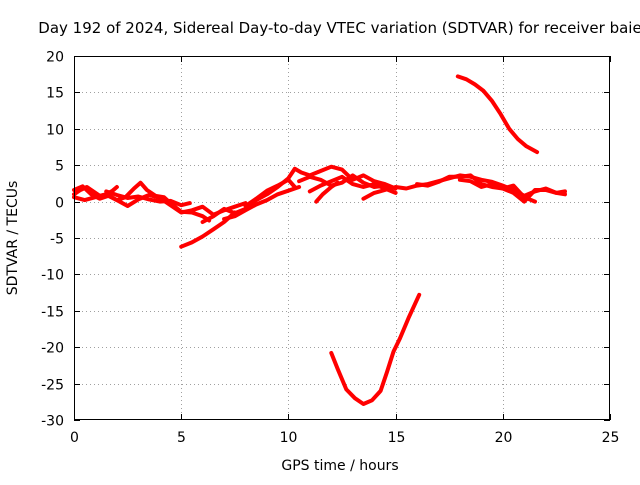  I want to click on y-tick-label: 10, so click(55, 131).